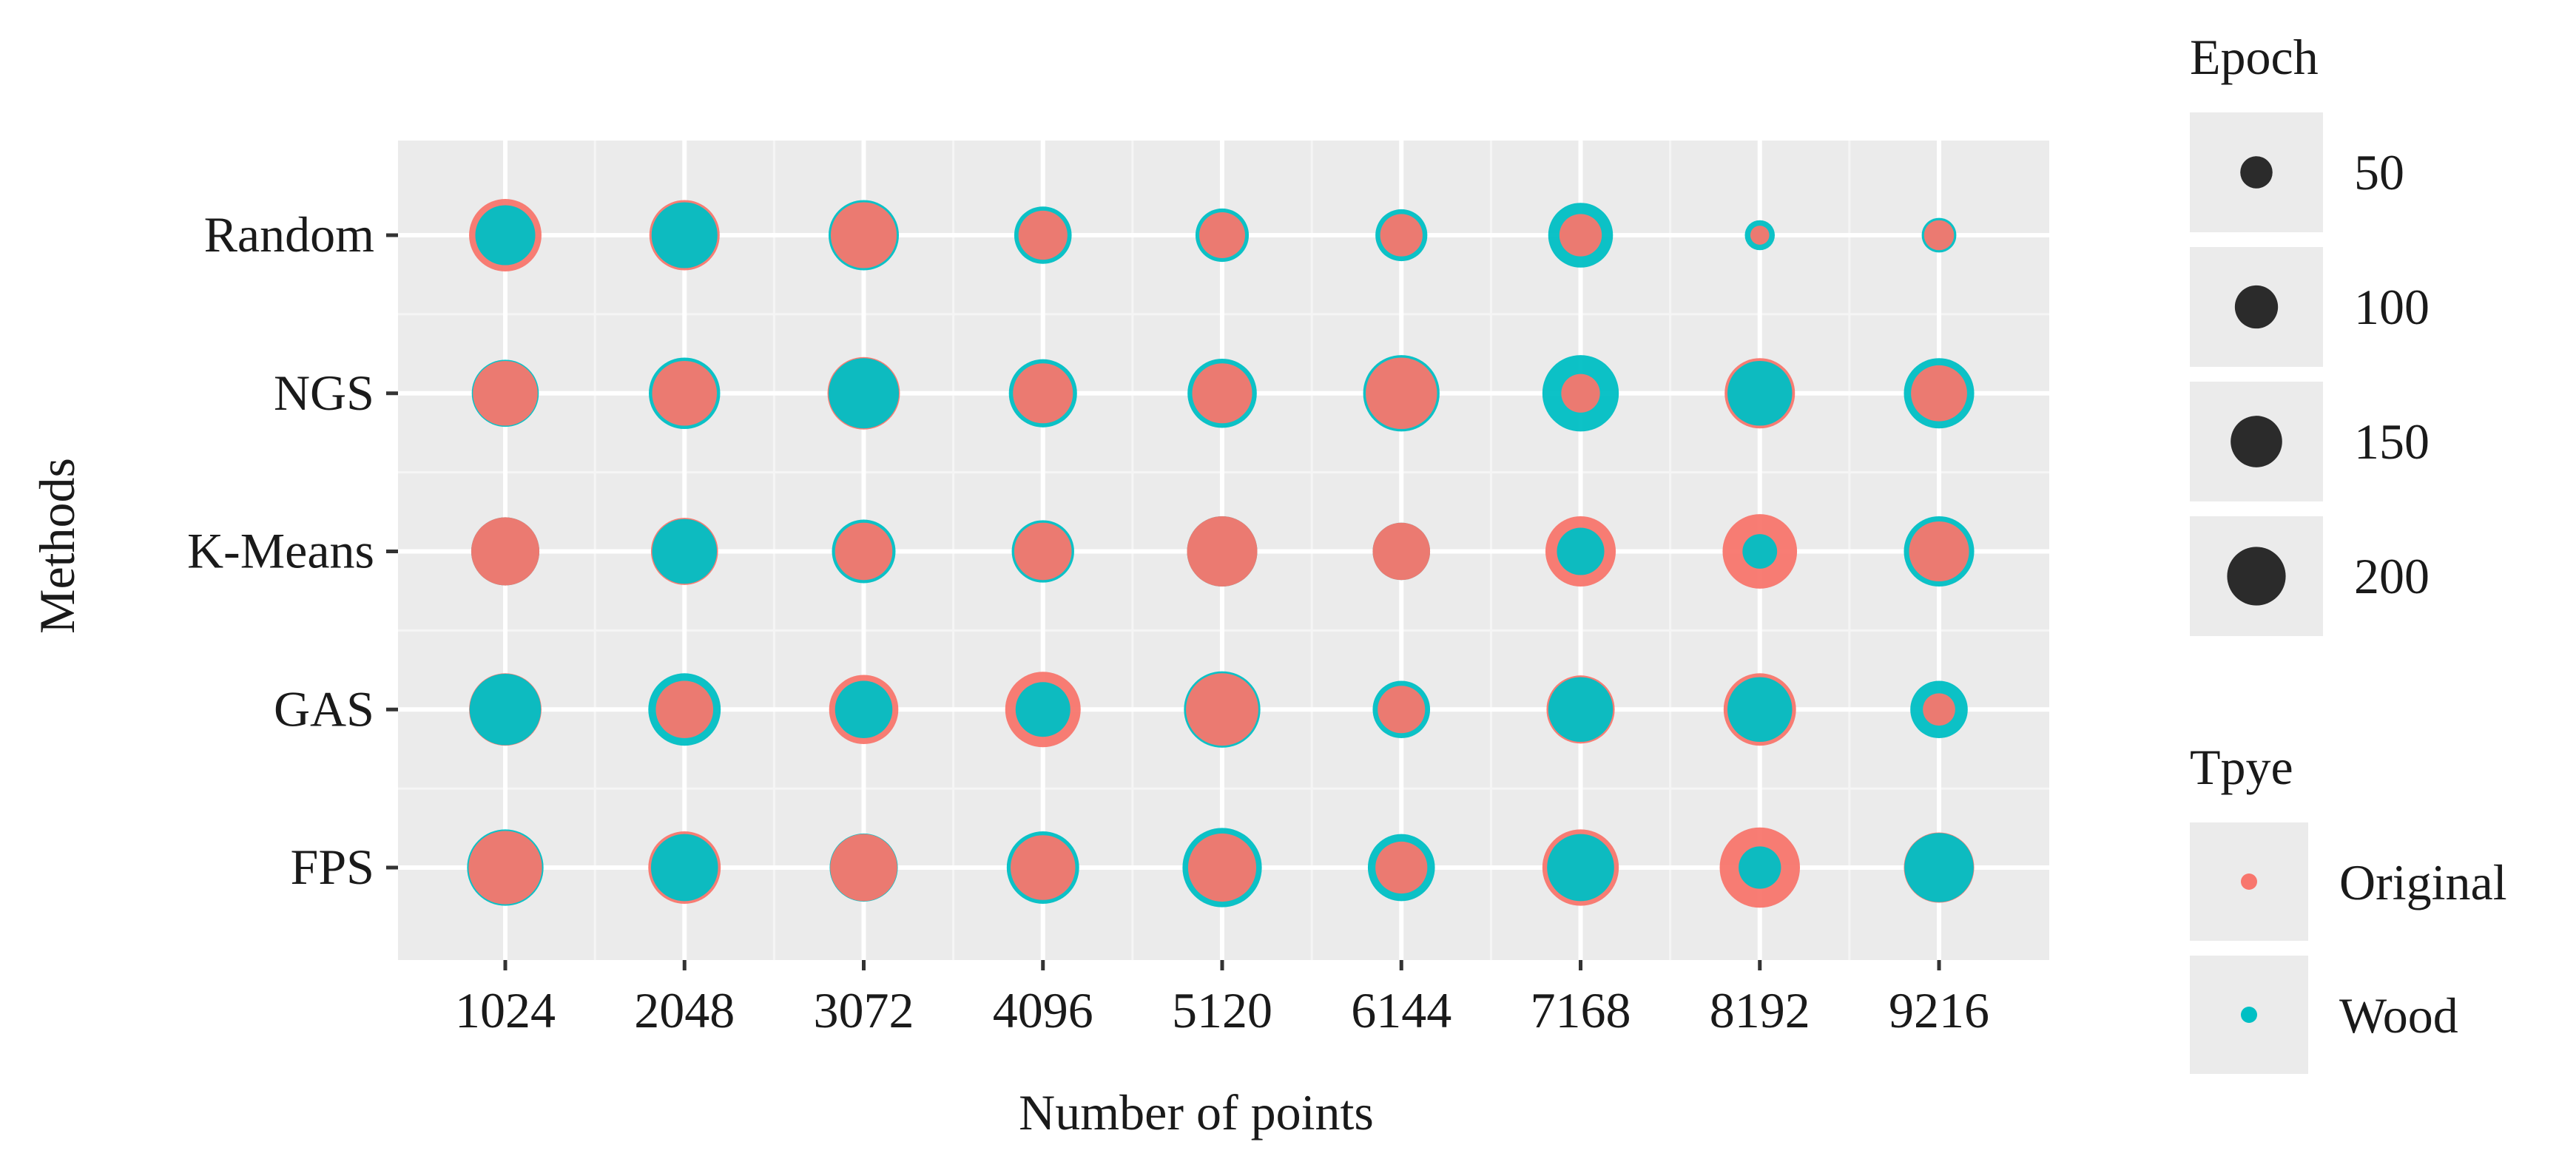 The width and height of the screenshot is (2576, 1176). I want to click on x-tick-label: 4096, so click(1043, 1010).